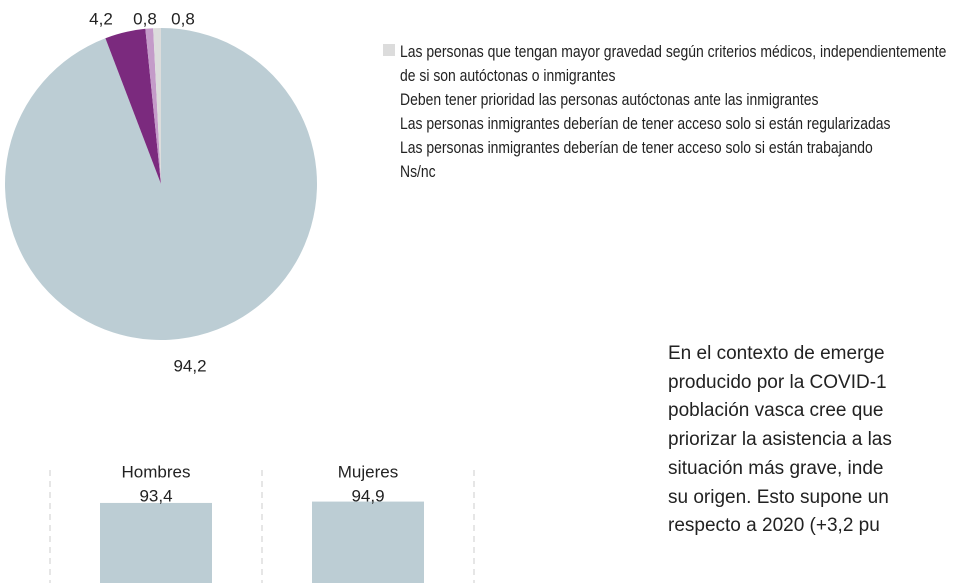 The image size is (957, 583). Describe the element at coordinates (101, 18) in the screenshot. I see `slice-label: 4,2` at that location.